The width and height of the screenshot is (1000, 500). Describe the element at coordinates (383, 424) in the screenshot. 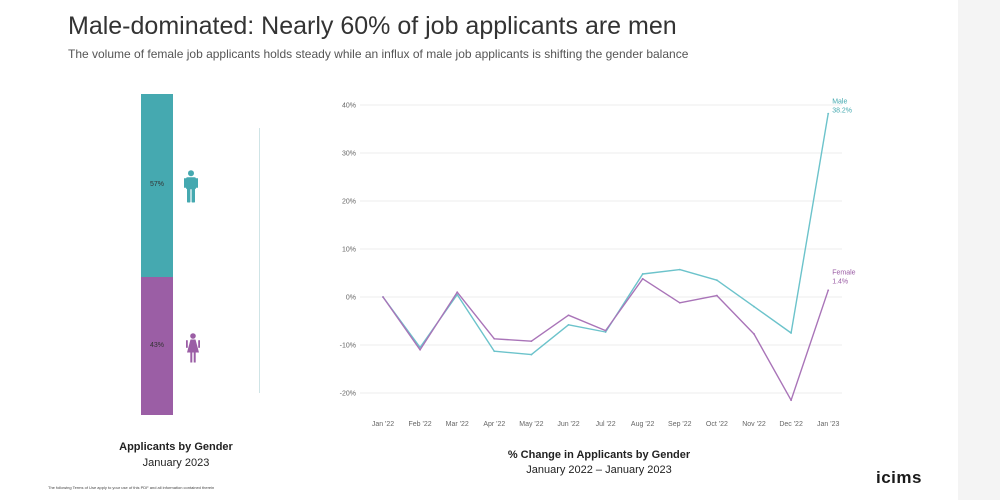

I see `x-tick-label: Jan '22` at that location.